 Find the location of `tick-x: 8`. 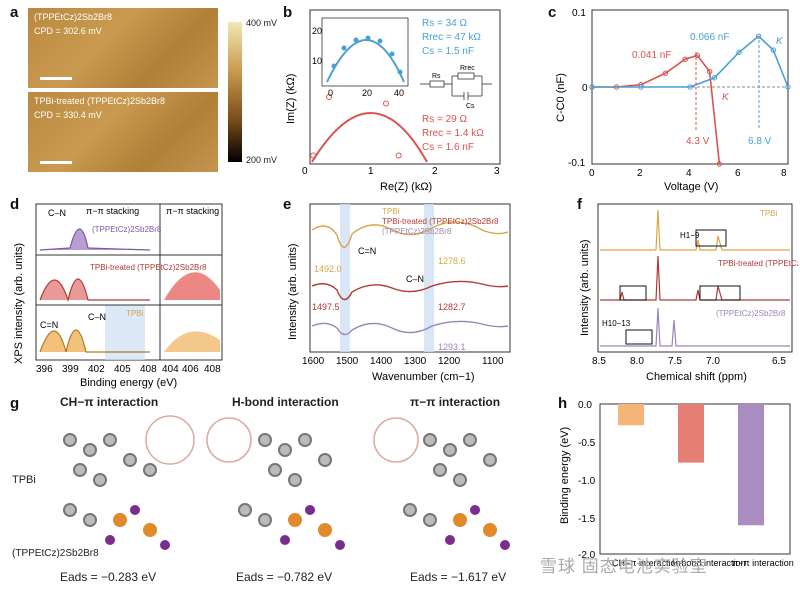

tick-x: 8 is located at coordinates (784, 173).